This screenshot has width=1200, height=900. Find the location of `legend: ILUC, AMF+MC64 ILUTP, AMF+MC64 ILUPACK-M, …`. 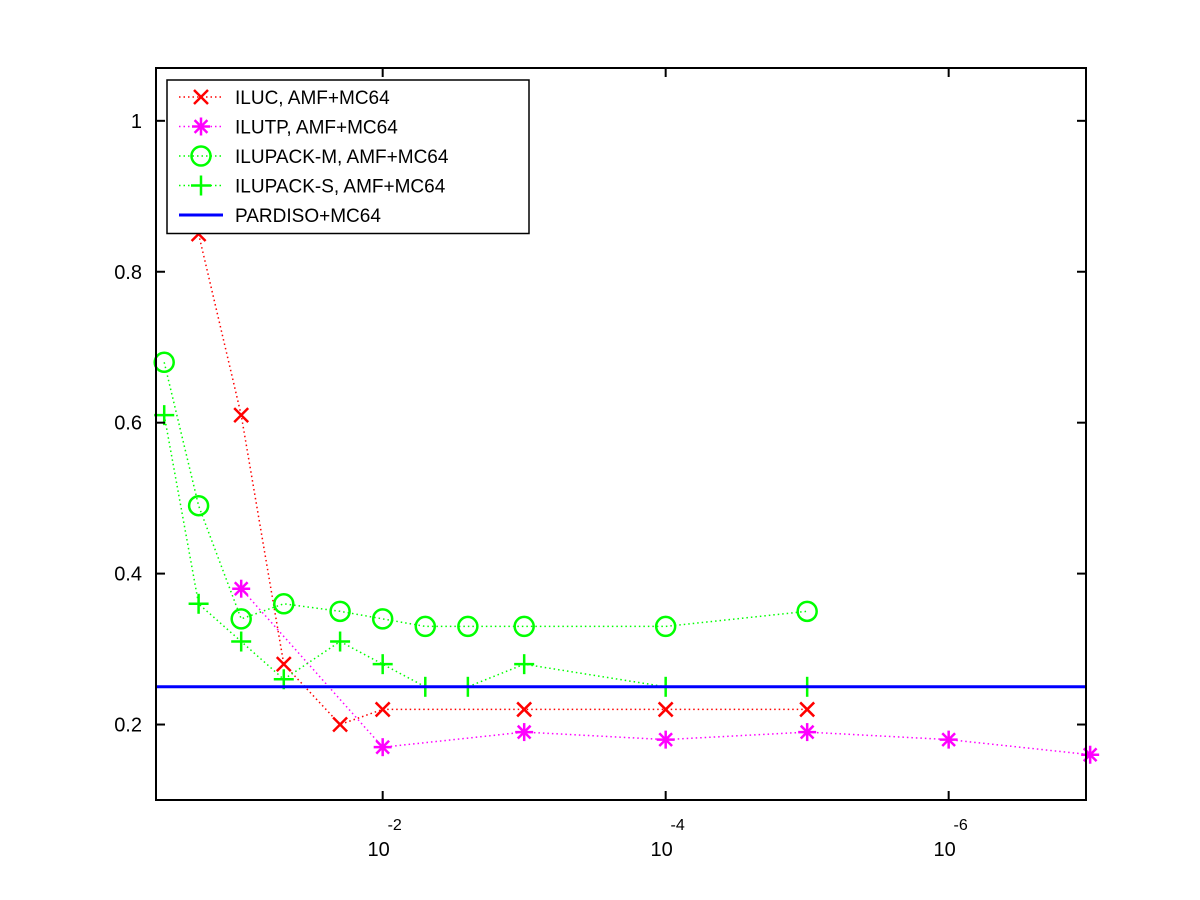

legend: ILUC, AMF+MC64 ILUTP, AMF+MC64 ILUPACK-M, … is located at coordinates (348, 157).